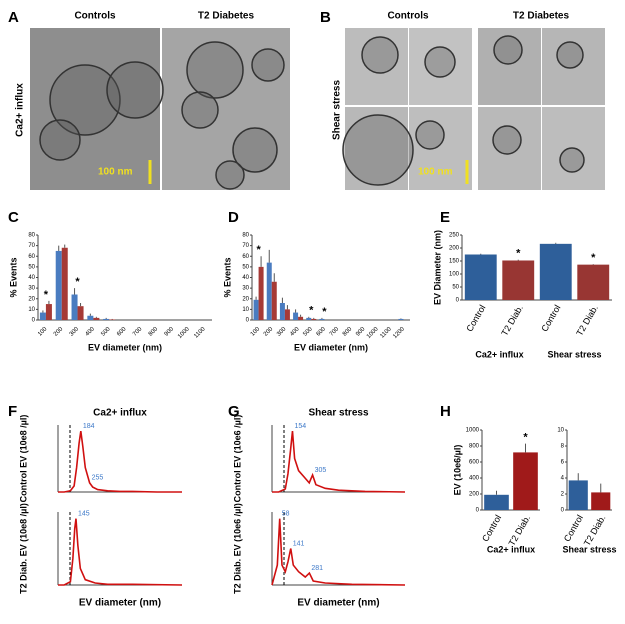  I want to click on chart-title: Shear stress, so click(338, 413).